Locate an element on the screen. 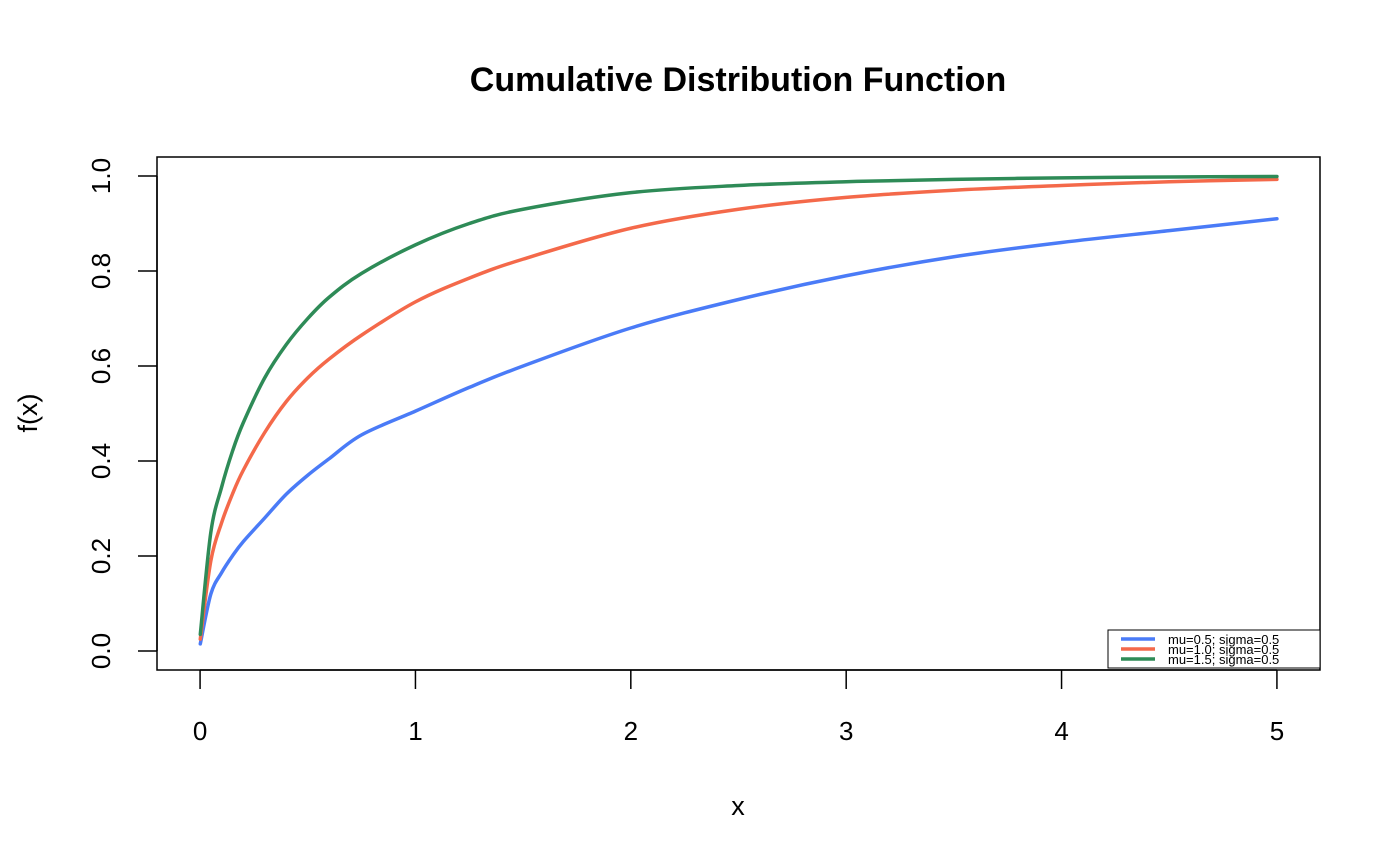 Image resolution: width=1400 pixels, height=866 pixels. y-tick-label: 0.0 is located at coordinates (101, 651).